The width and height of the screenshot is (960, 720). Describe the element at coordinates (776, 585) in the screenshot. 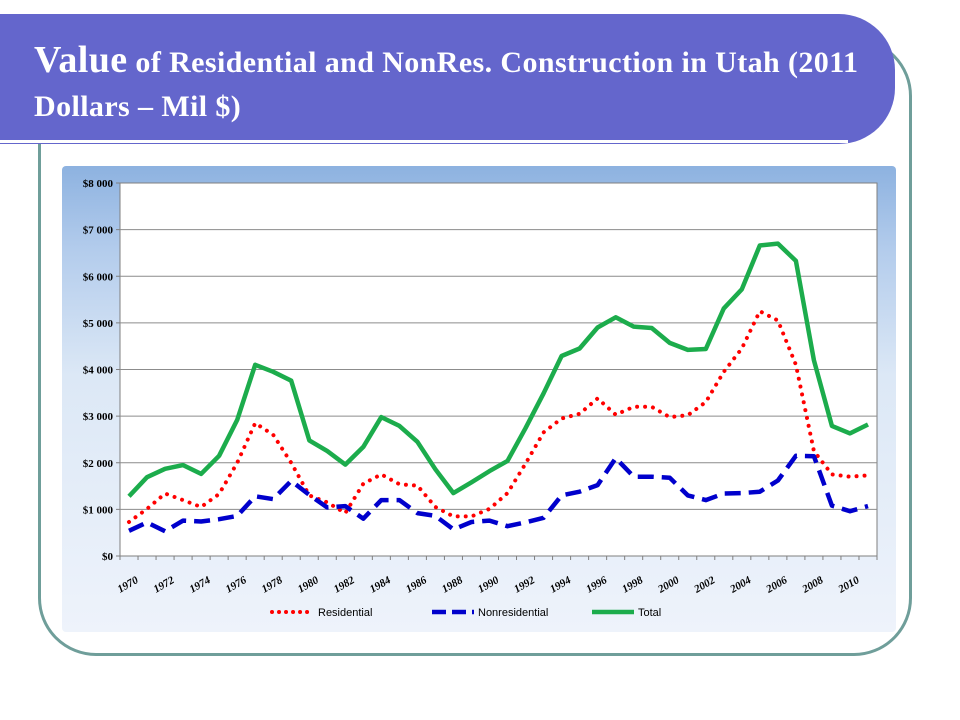

I see `x-tick-label: 2006` at that location.